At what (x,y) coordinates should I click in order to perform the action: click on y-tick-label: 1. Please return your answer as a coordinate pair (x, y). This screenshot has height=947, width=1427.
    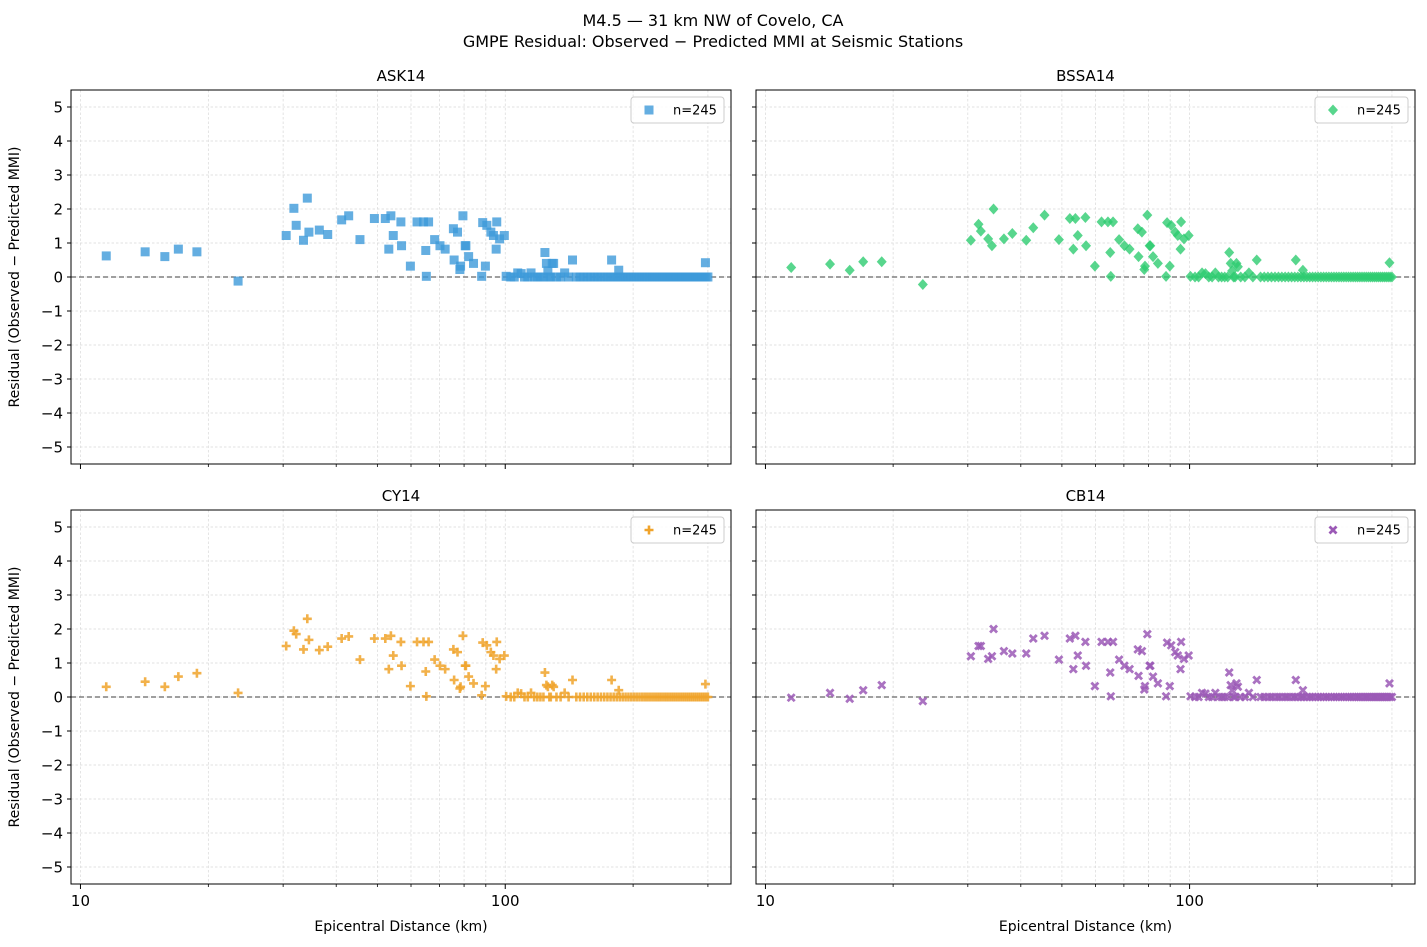
    Looking at the image, I should click on (58, 664).